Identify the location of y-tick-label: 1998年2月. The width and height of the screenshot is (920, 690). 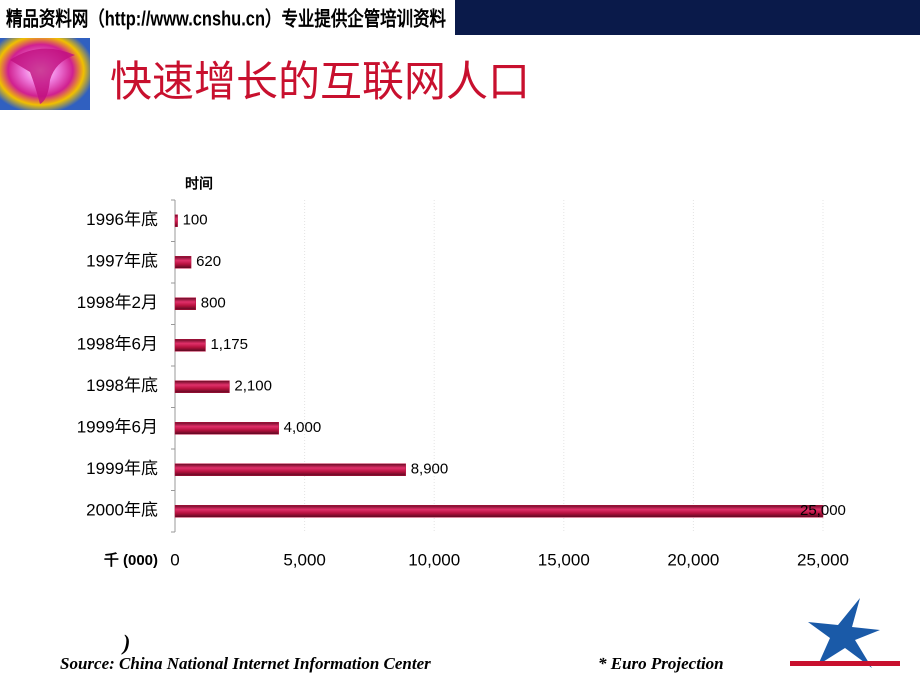
(117, 302).